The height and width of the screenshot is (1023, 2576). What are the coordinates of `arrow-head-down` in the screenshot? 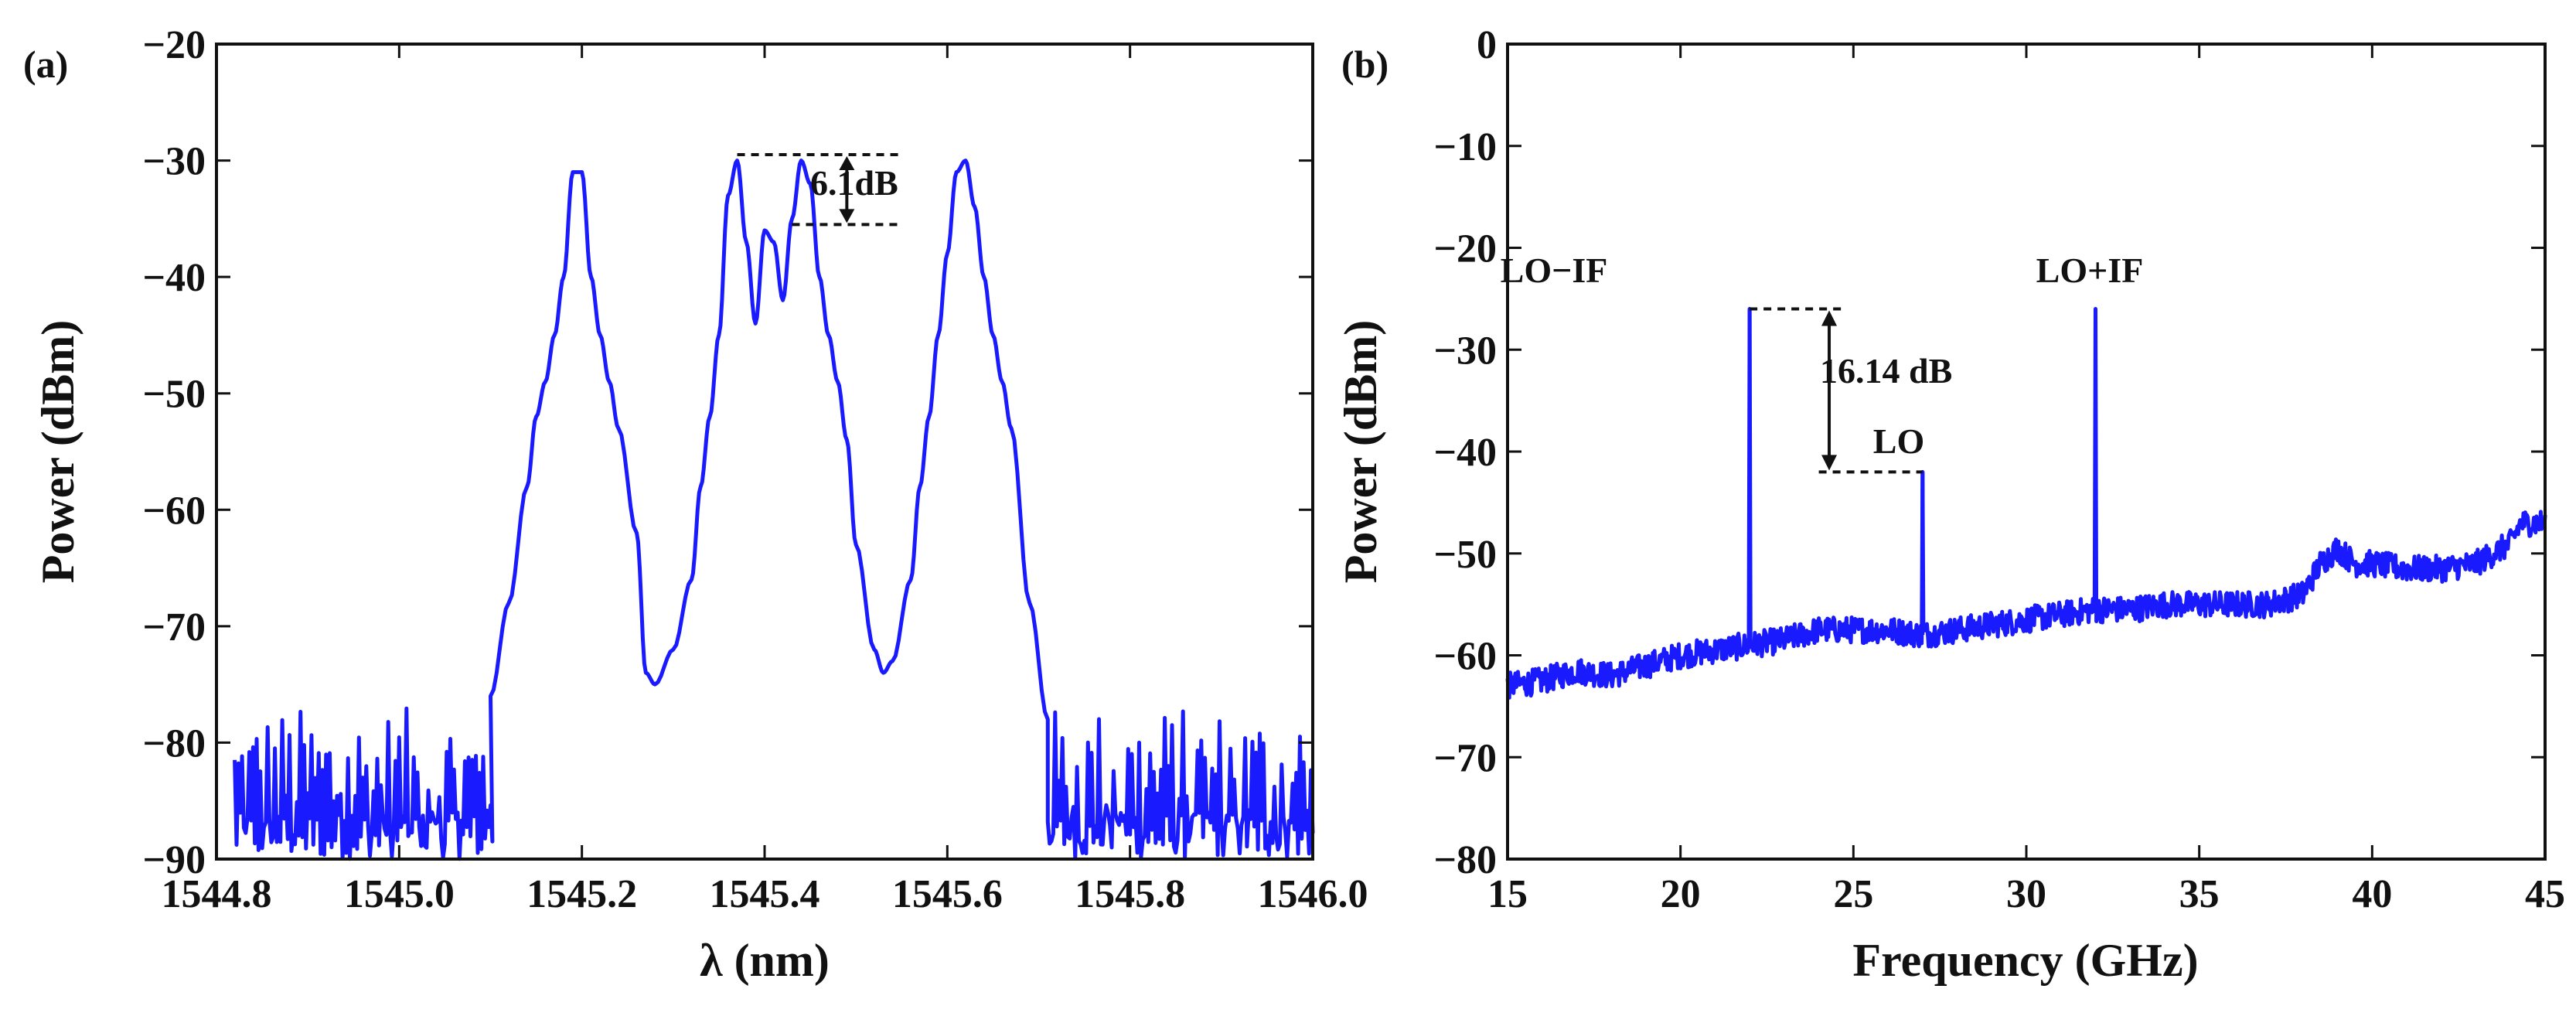 It's located at (847, 216).